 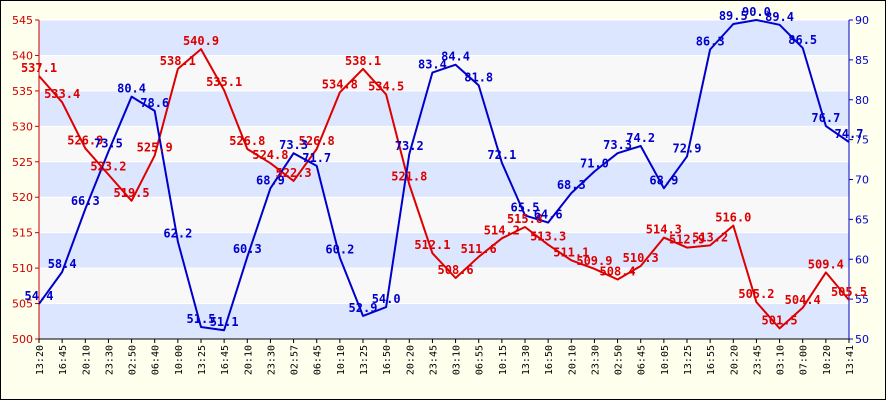 I want to click on data-label-blue: 73.3, so click(x=293, y=145).